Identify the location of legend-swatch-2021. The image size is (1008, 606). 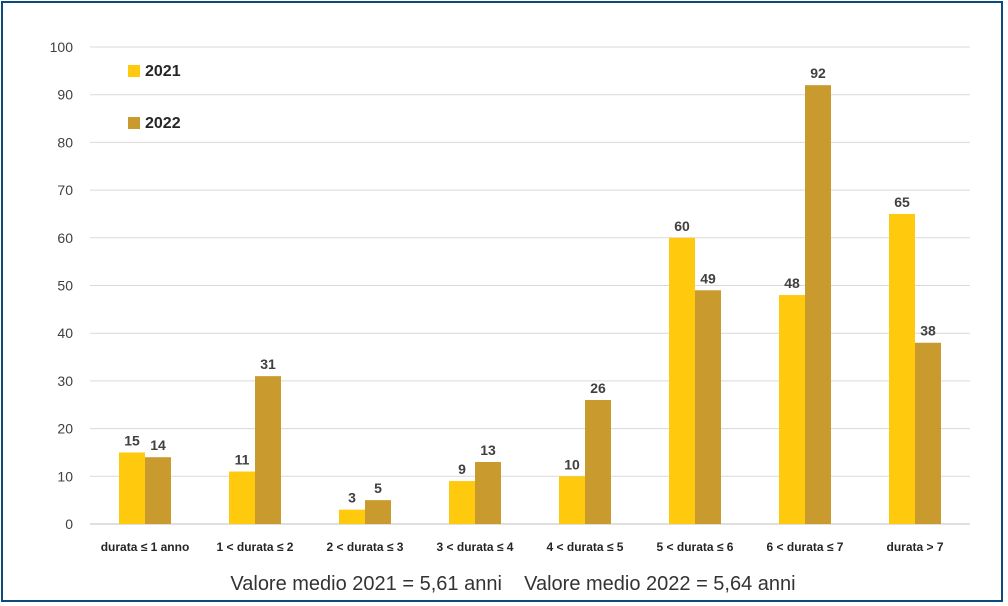
(134, 71).